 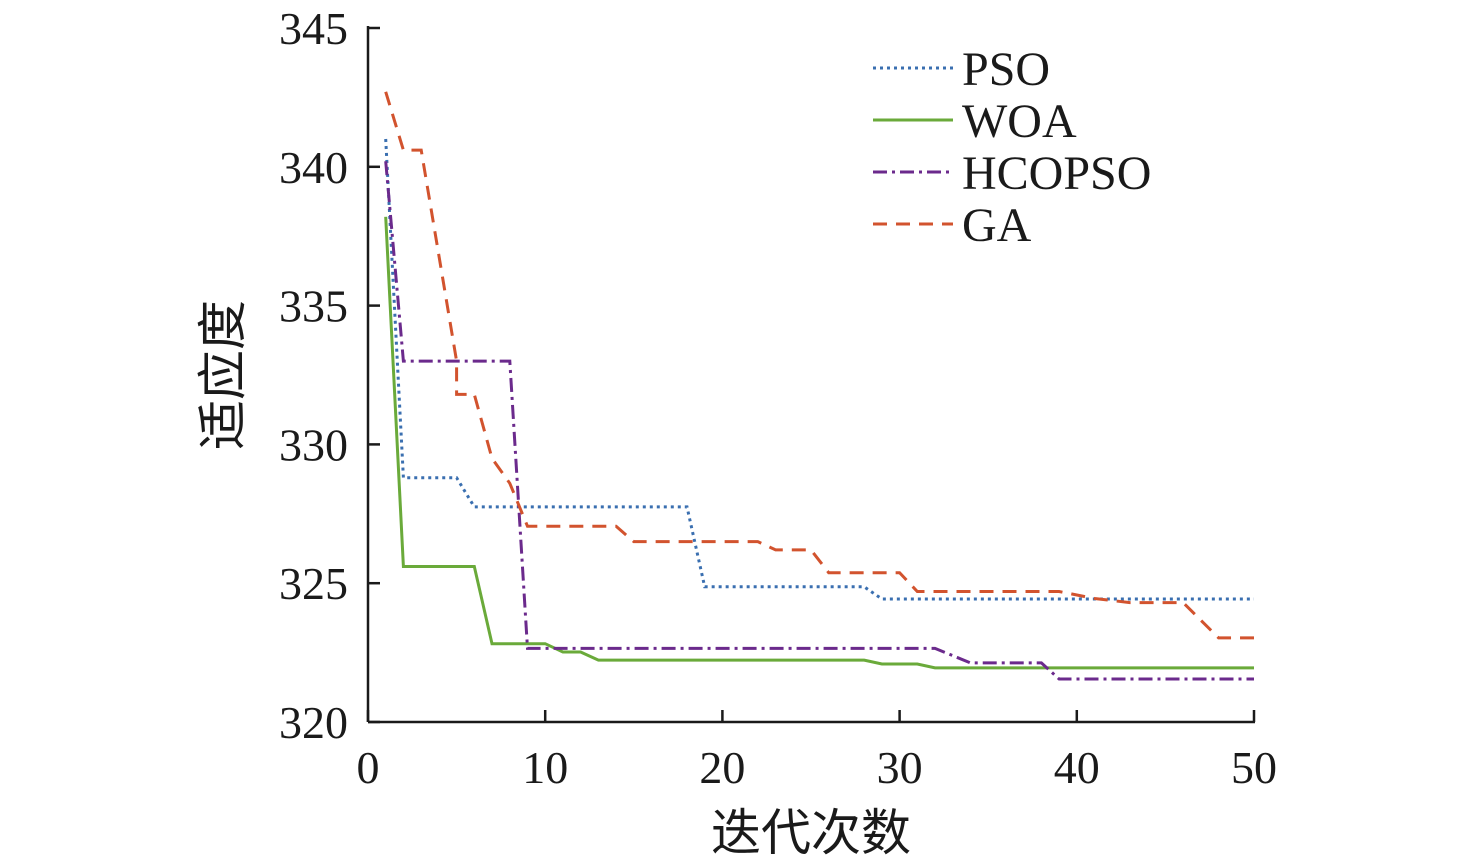 I want to click on x-tick-label: 0, so click(x=368, y=767).